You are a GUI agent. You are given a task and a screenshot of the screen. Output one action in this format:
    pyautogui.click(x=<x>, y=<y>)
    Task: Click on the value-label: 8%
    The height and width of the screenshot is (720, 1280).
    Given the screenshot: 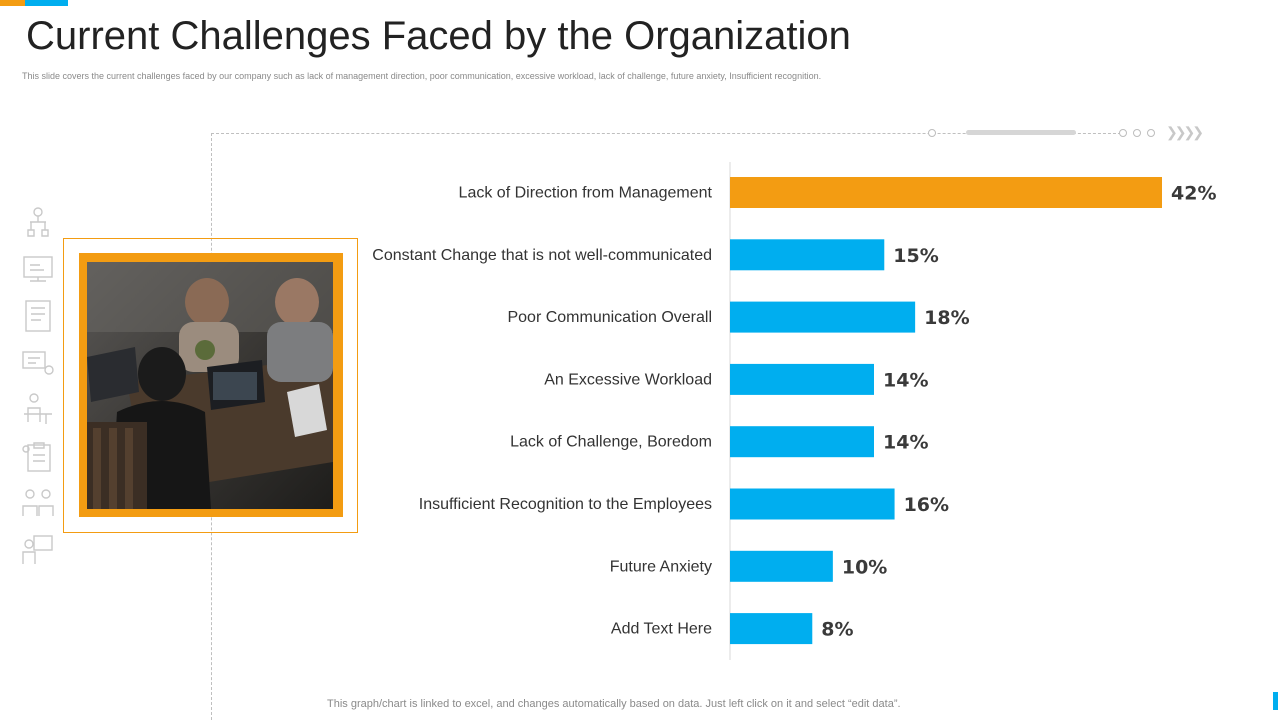 What is the action you would take?
    pyautogui.click(x=837, y=630)
    